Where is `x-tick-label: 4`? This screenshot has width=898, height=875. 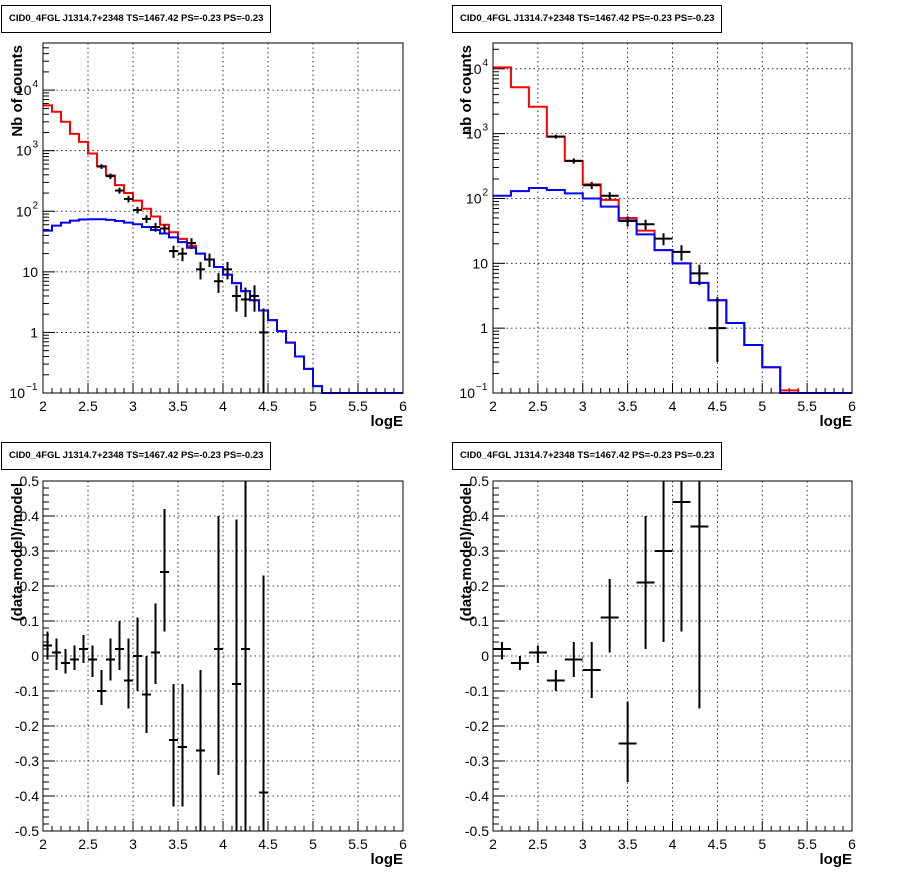
x-tick-label: 4 is located at coordinates (673, 406).